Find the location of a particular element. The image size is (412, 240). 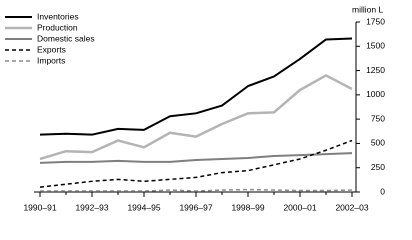

y-tick-label: 250 is located at coordinates (378, 167).